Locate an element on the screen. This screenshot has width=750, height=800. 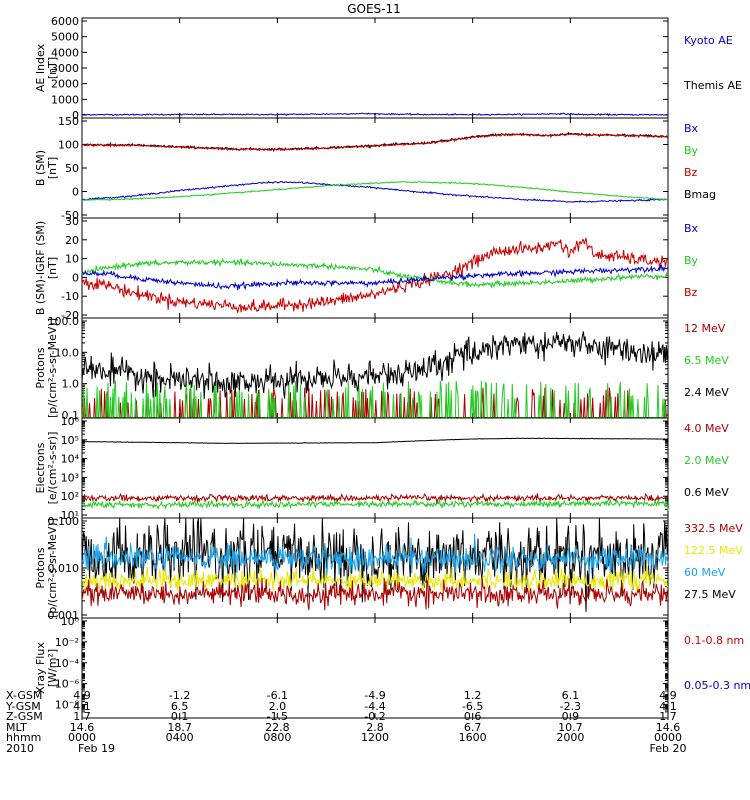
ephemeris-value: 0.1 is located at coordinates (180, 716).